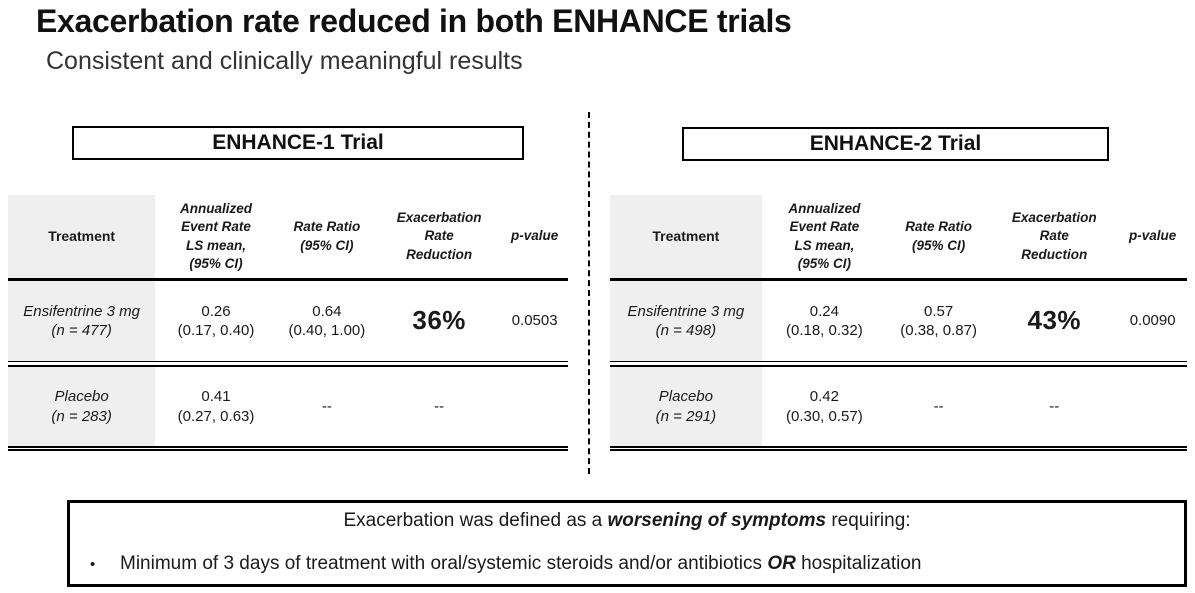  What do you see at coordinates (82, 321) in the screenshot?
I see `cell-treatment: Ensifentrine 3 mg (n = 477)` at bounding box center [82, 321].